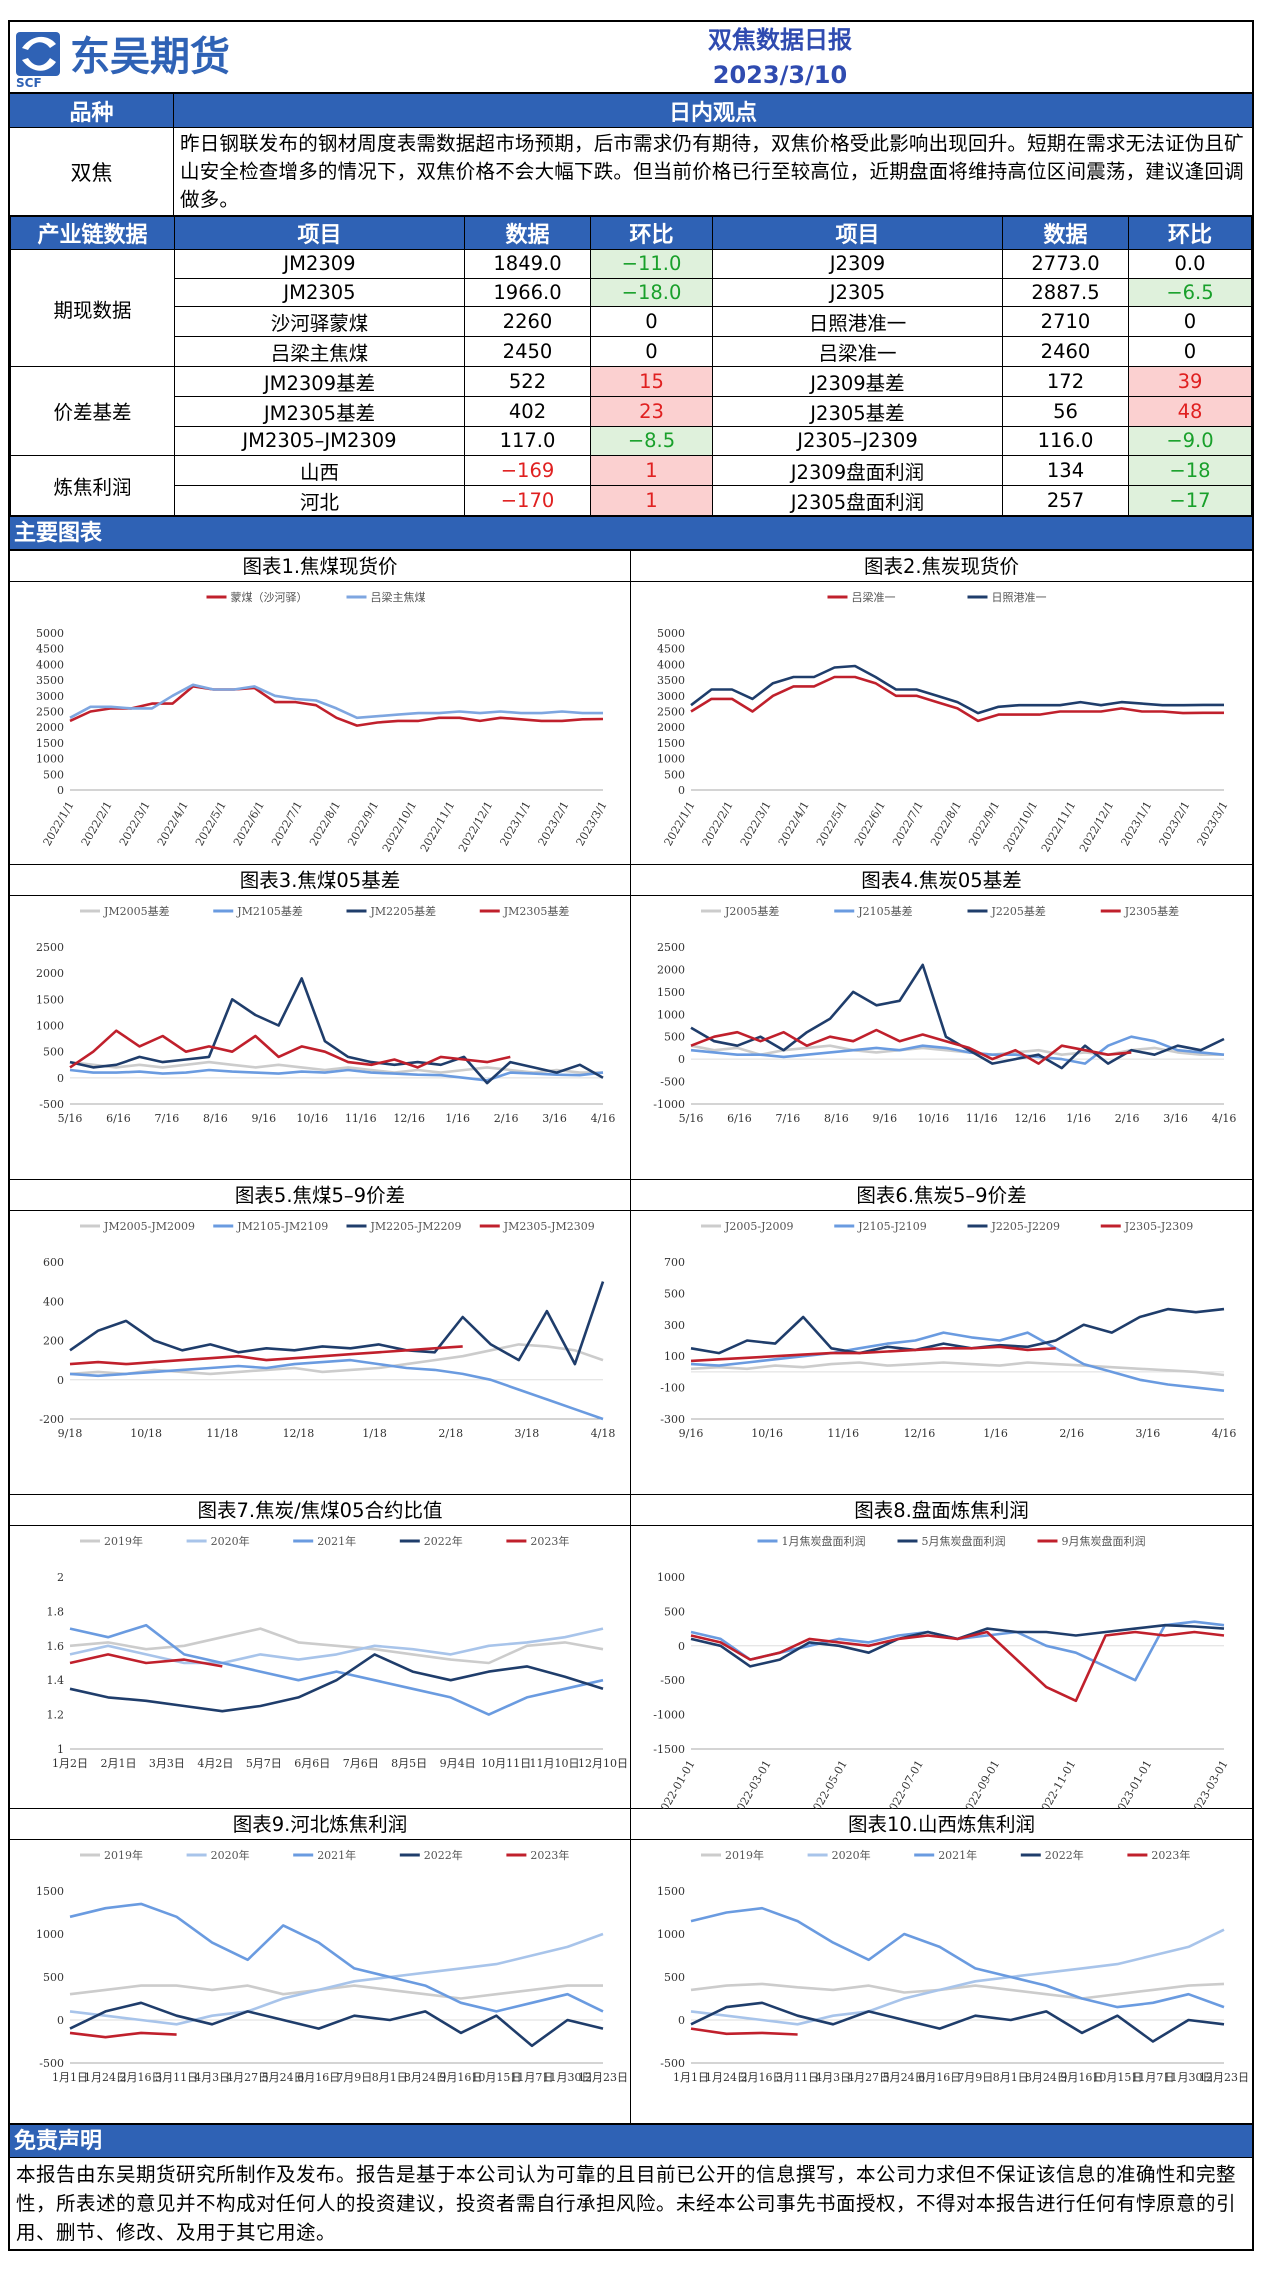 The image size is (1262, 2269). I want to click on table-cell: 日照港准一, so click(857, 322).